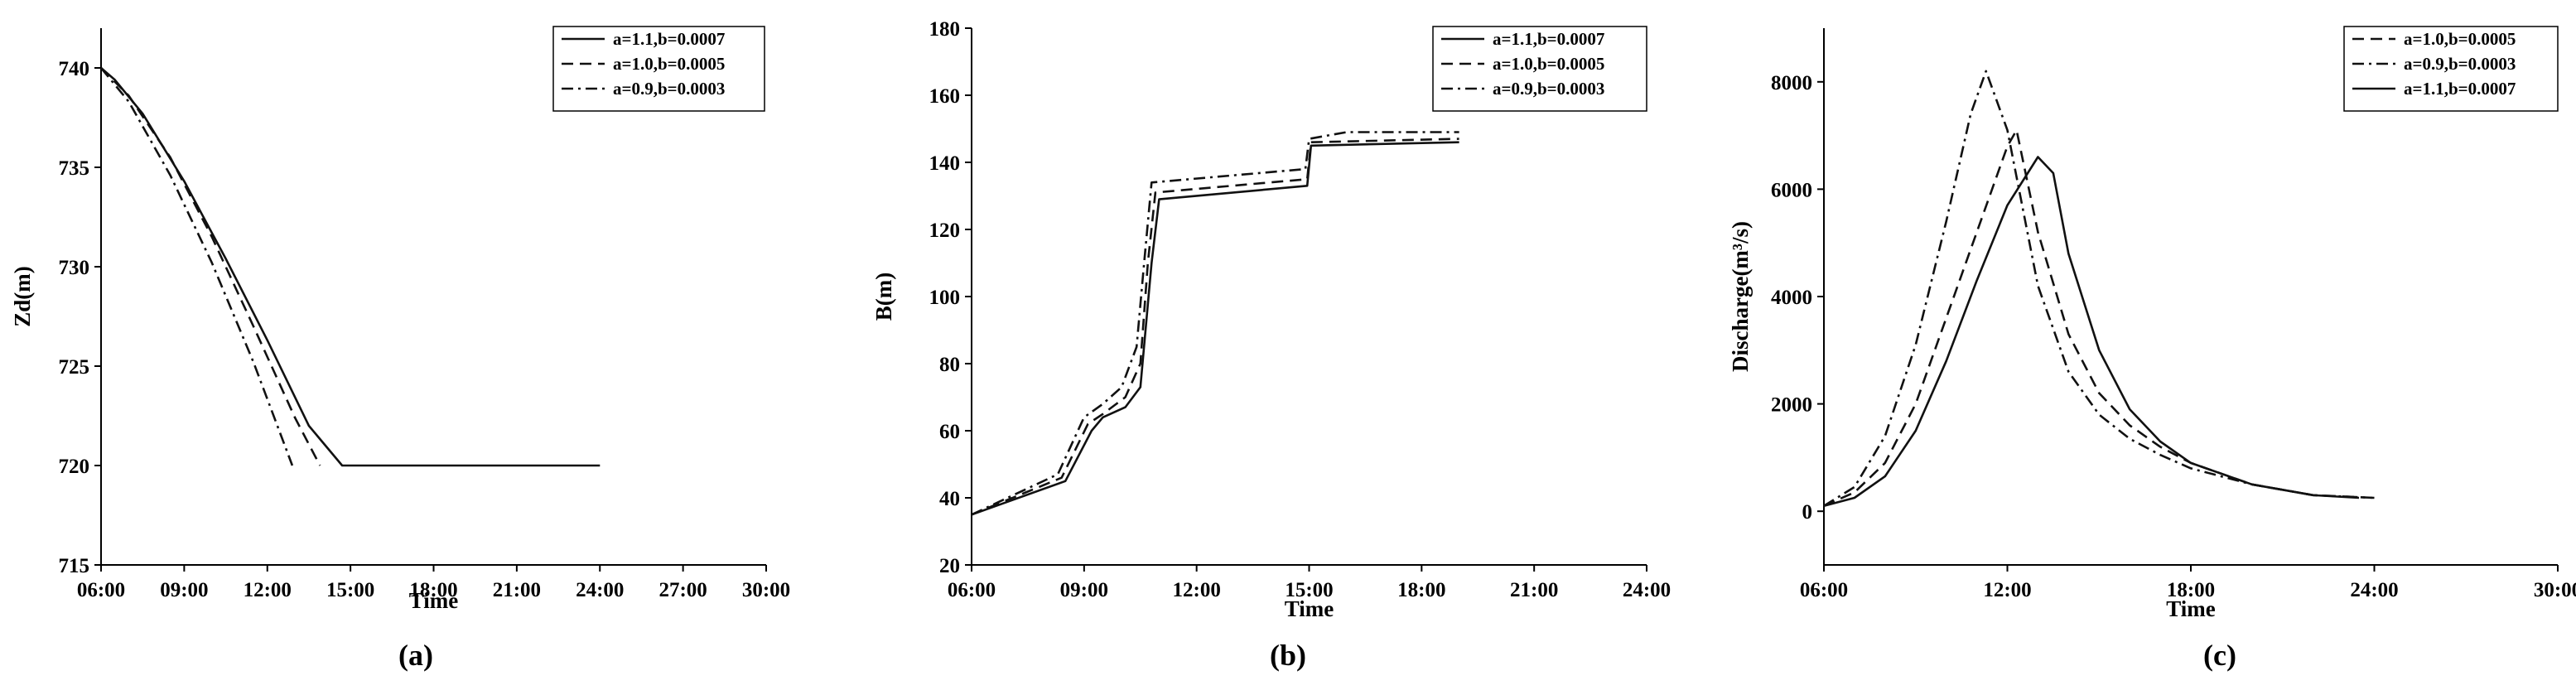 The width and height of the screenshot is (2576, 690). What do you see at coordinates (1791, 298) in the screenshot?
I see `y-tick-label: 4000` at bounding box center [1791, 298].